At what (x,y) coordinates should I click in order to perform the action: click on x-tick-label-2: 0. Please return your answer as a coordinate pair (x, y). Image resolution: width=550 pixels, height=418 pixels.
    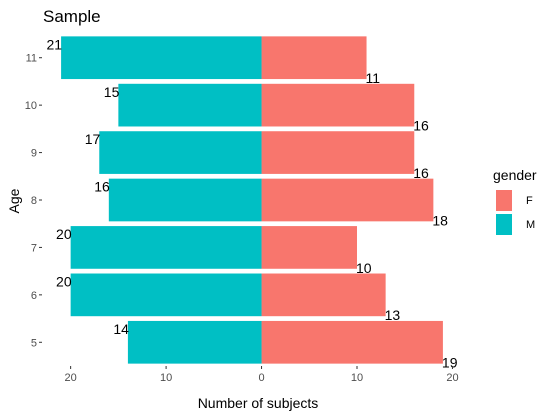
    Looking at the image, I should click on (261, 378).